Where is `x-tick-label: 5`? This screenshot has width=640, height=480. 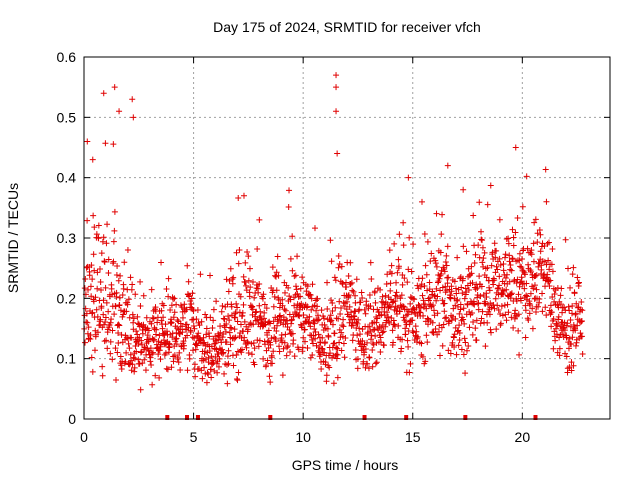
x-tick-label: 5 is located at coordinates (194, 437).